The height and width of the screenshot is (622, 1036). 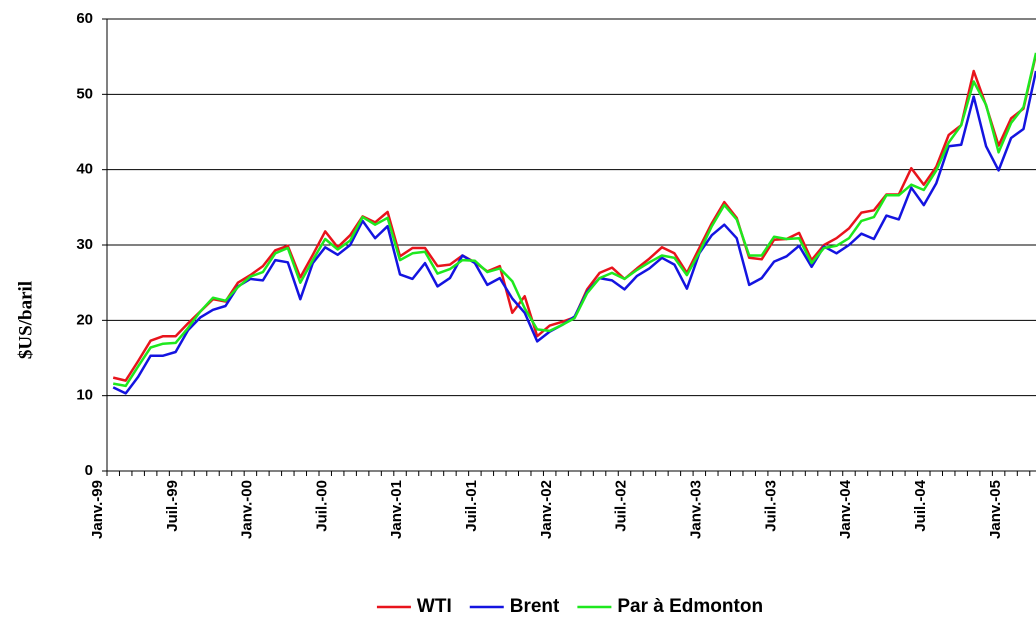 What do you see at coordinates (84, 93) in the screenshot?
I see `y-tick-label: 50` at bounding box center [84, 93].